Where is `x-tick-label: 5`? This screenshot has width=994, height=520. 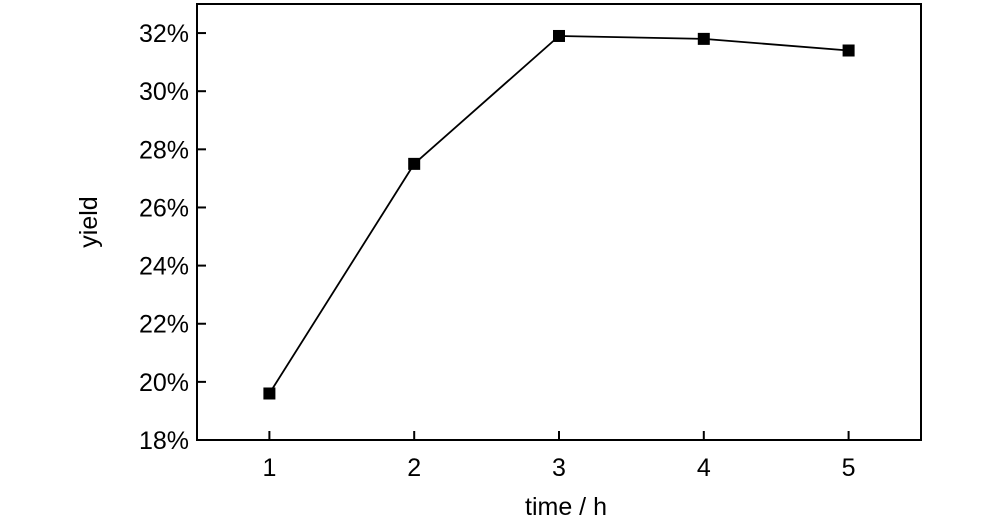
x-tick-label: 5 is located at coordinates (849, 468).